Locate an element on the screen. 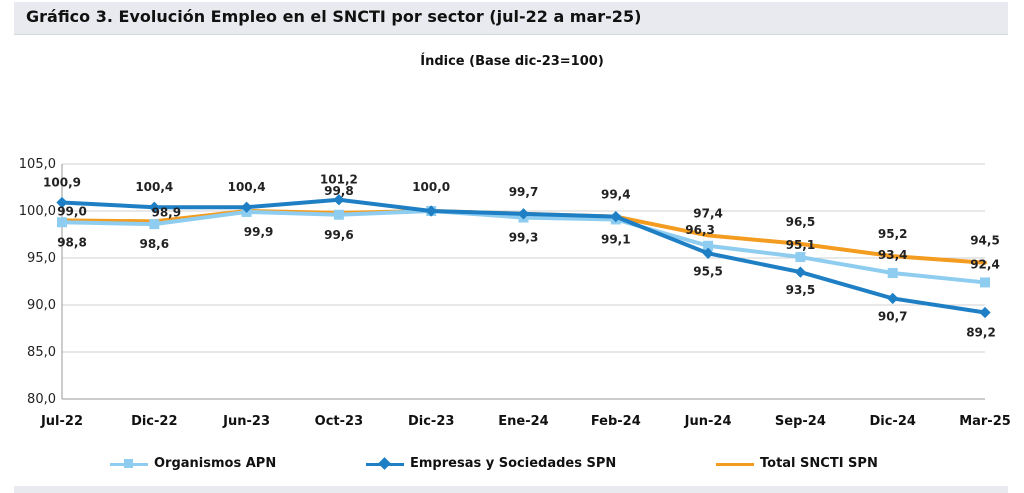 The width and height of the screenshot is (1024, 493). data-label: 100,0 is located at coordinates (431, 187).